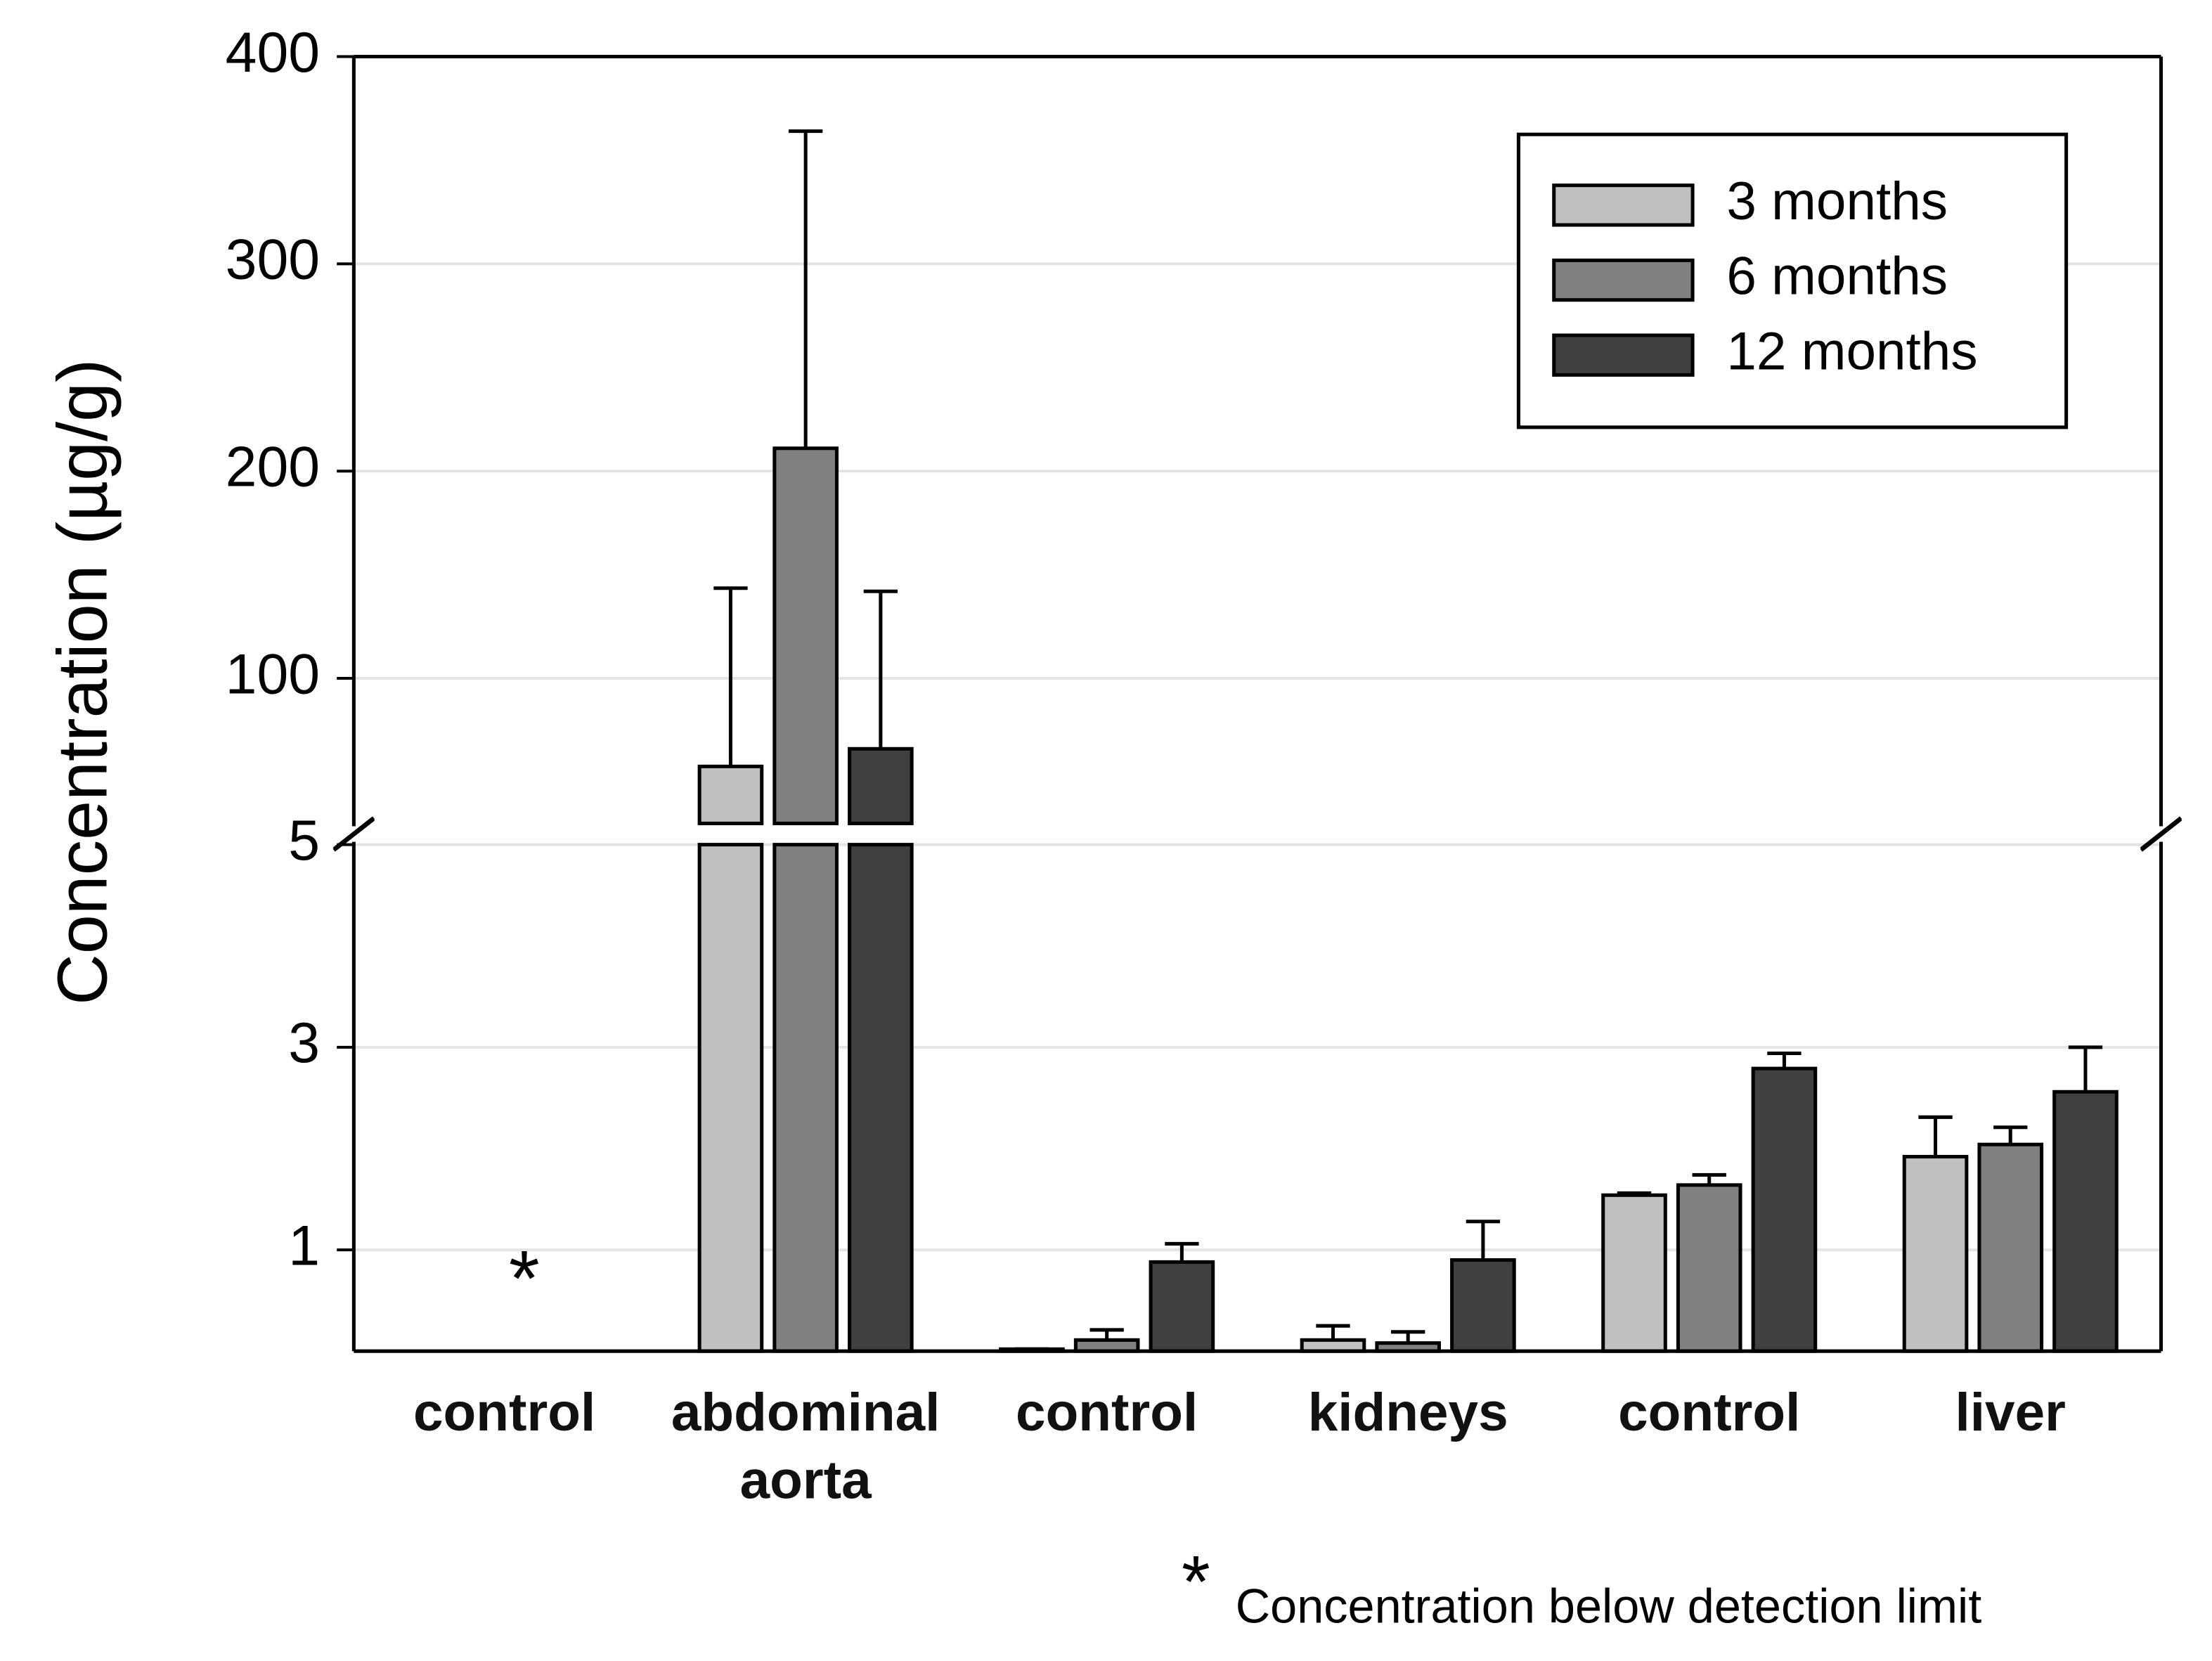  I want to click on x-tick-label-box: liver, so click(2010, 1414).